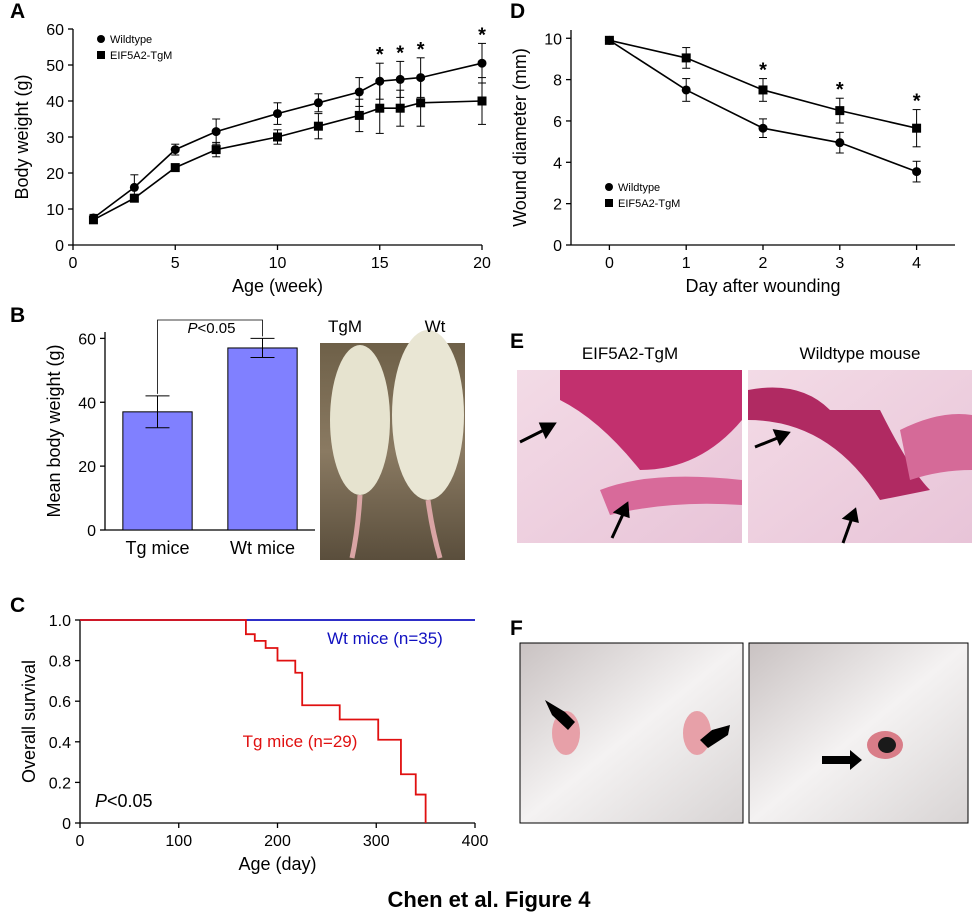  Describe the element at coordinates (557, 81) in the screenshot. I see `y-tick-label: 8` at that location.